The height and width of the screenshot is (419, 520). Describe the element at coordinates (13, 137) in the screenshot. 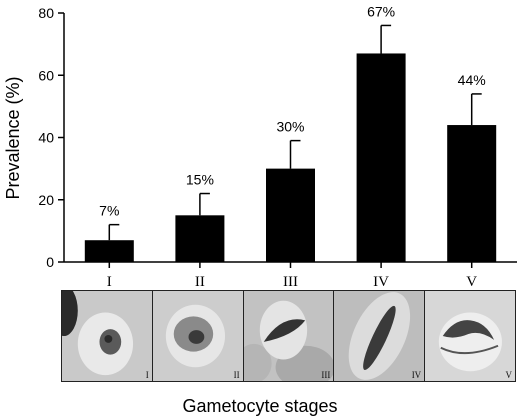

I see `y-axis-title: Prevalence (%)` at that location.